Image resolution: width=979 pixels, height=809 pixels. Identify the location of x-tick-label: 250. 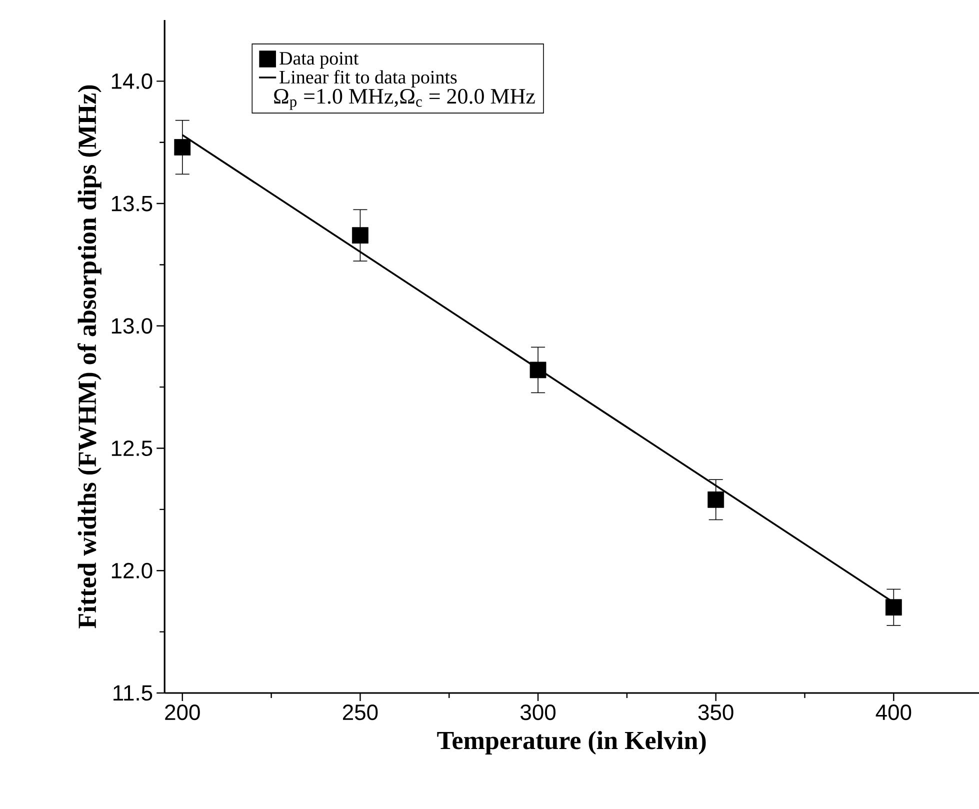
(360, 712).